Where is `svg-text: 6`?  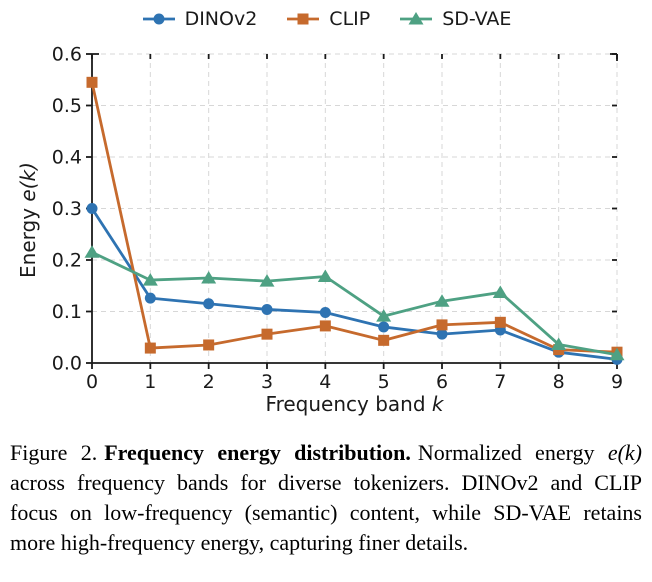 svg-text: 6 is located at coordinates (442, 382).